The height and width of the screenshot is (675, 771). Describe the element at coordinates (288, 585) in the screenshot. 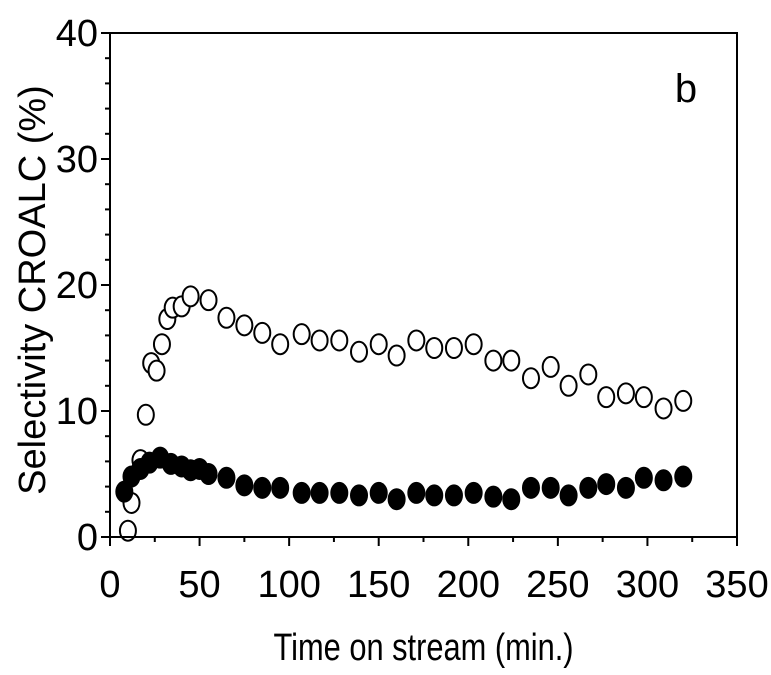

I see `x-tick-label: 100` at that location.